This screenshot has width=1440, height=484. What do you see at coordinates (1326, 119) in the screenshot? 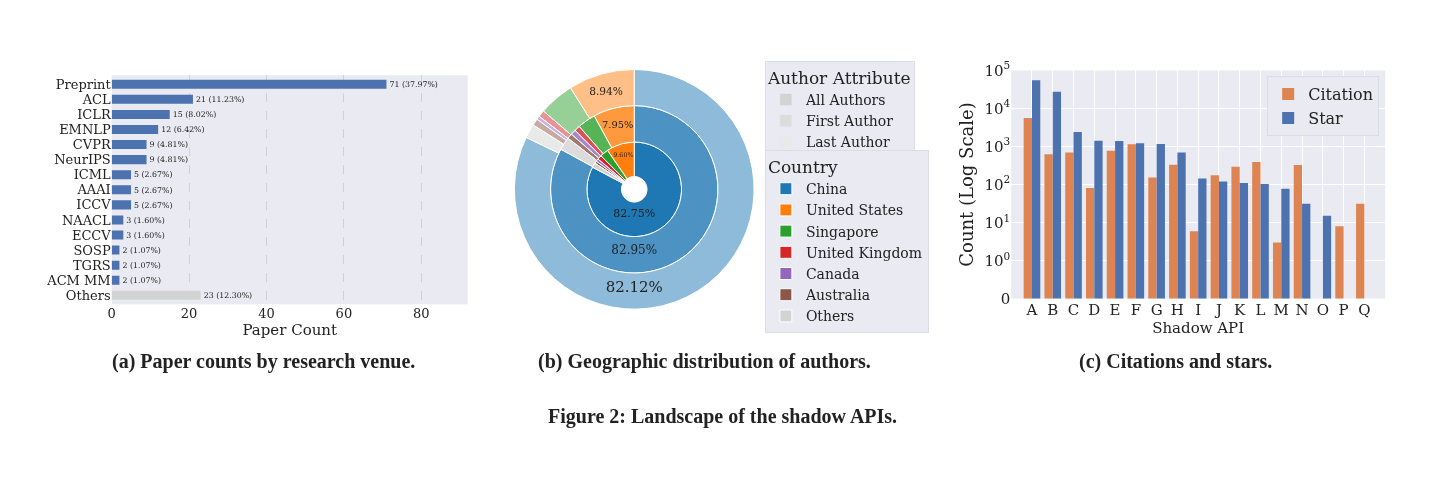
I see `legend-label: Star` at bounding box center [1326, 119].